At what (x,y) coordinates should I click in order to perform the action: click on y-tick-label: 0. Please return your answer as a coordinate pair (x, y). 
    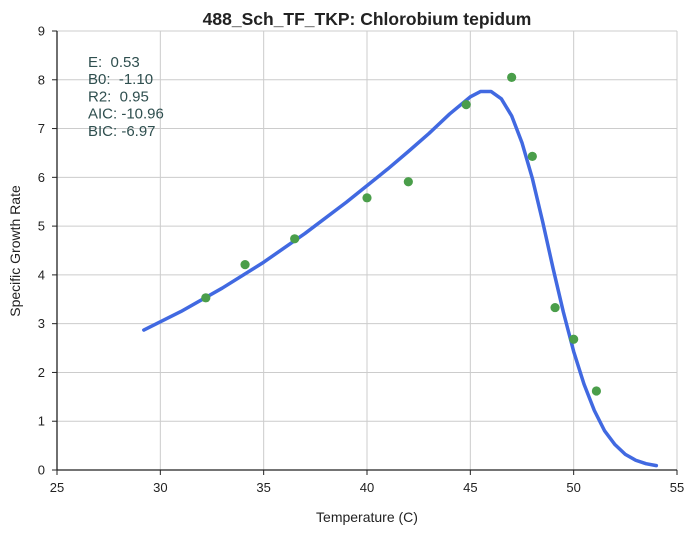
    Looking at the image, I should click on (41, 470).